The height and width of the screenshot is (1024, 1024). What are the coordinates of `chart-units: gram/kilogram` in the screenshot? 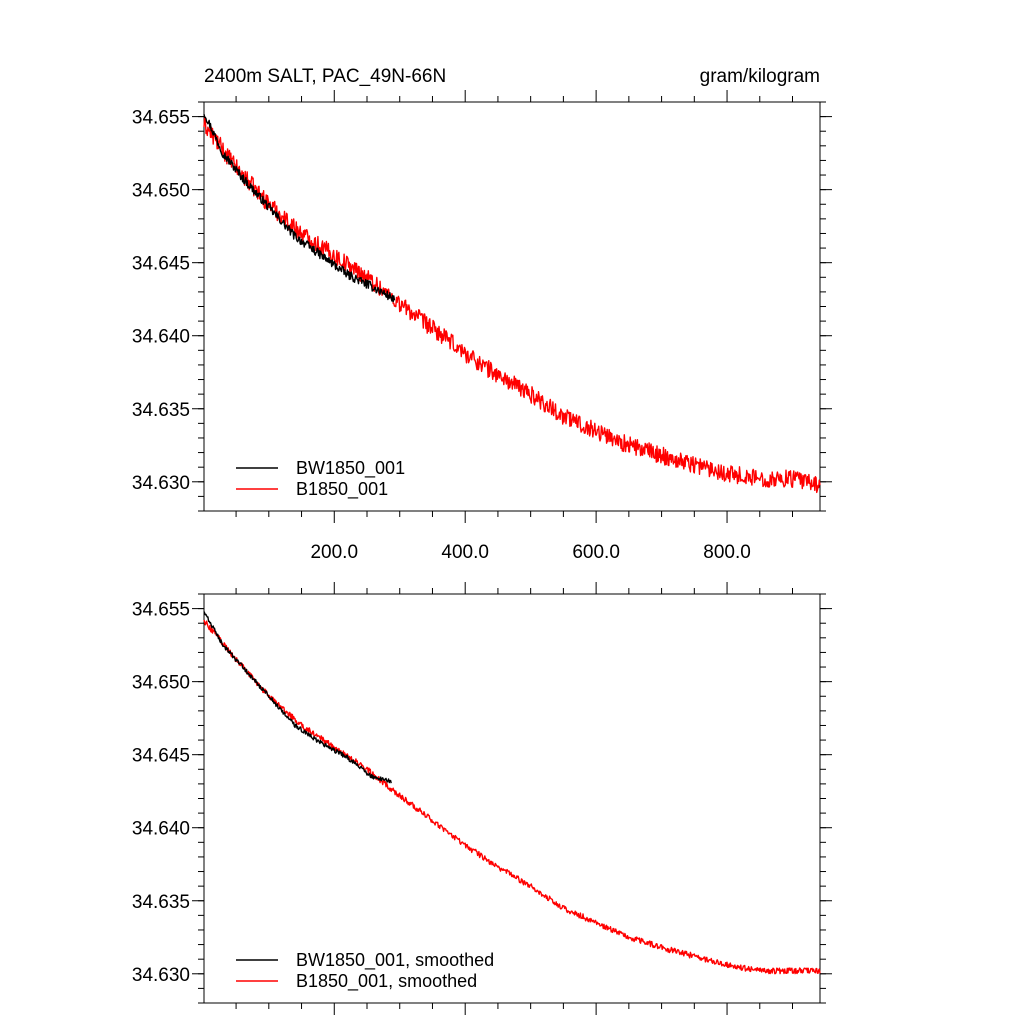 It's located at (760, 76).